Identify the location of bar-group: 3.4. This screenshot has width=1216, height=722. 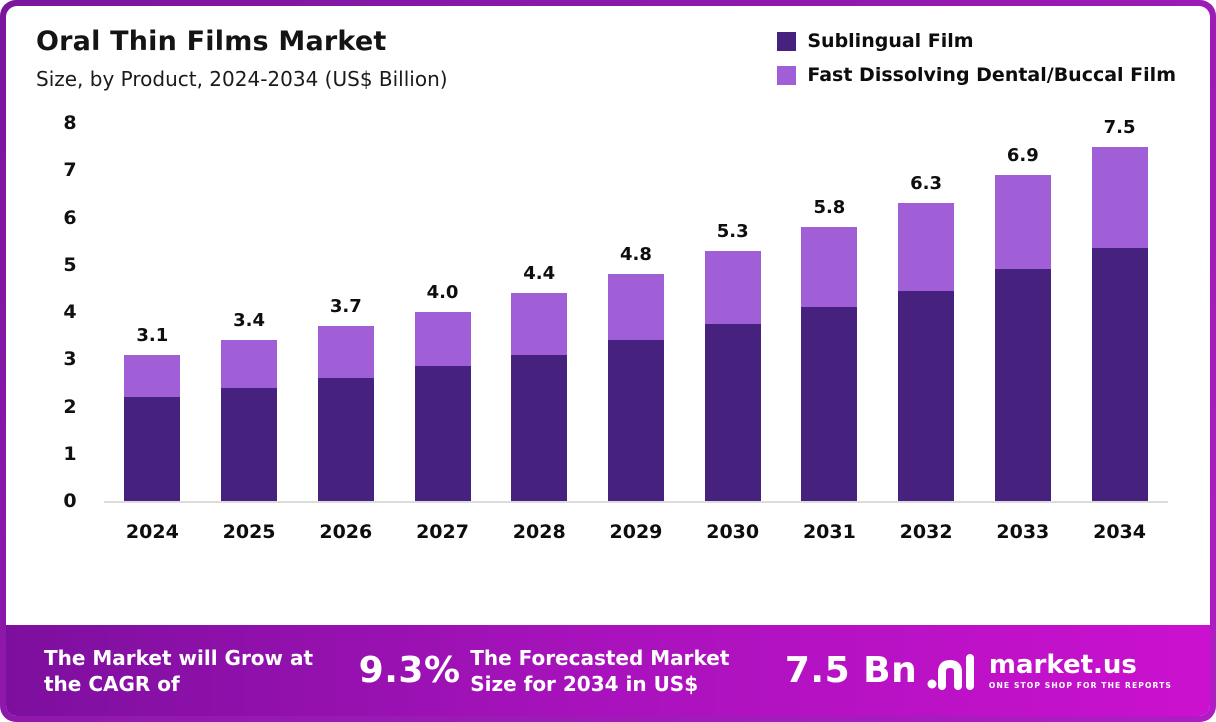
(249, 313).